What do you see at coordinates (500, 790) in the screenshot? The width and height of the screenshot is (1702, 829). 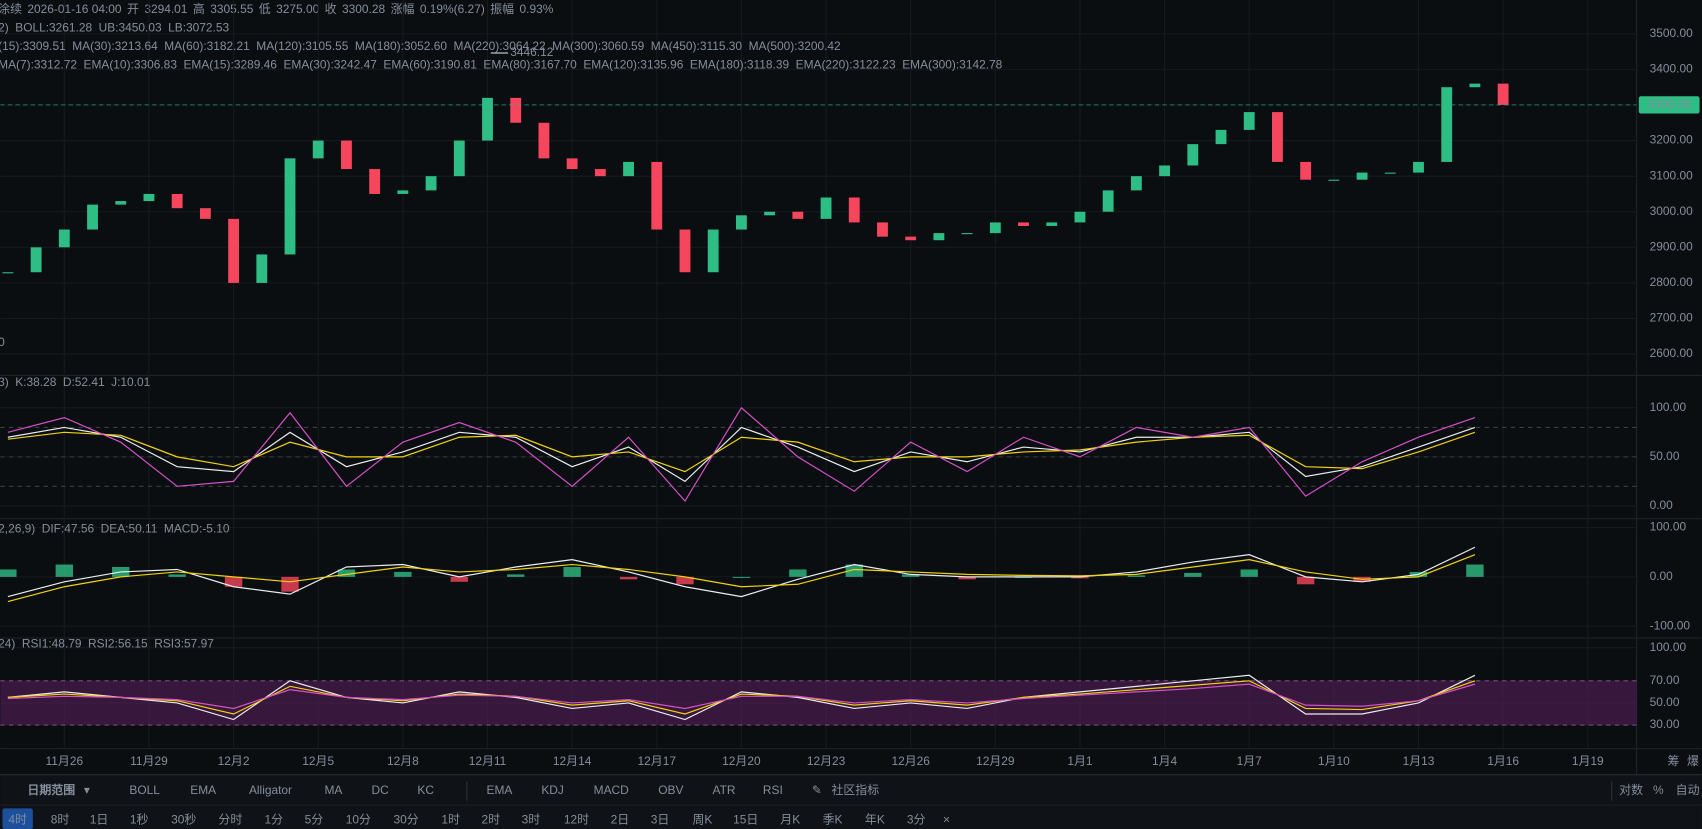 I see `sub-indicator: EMA` at bounding box center [500, 790].